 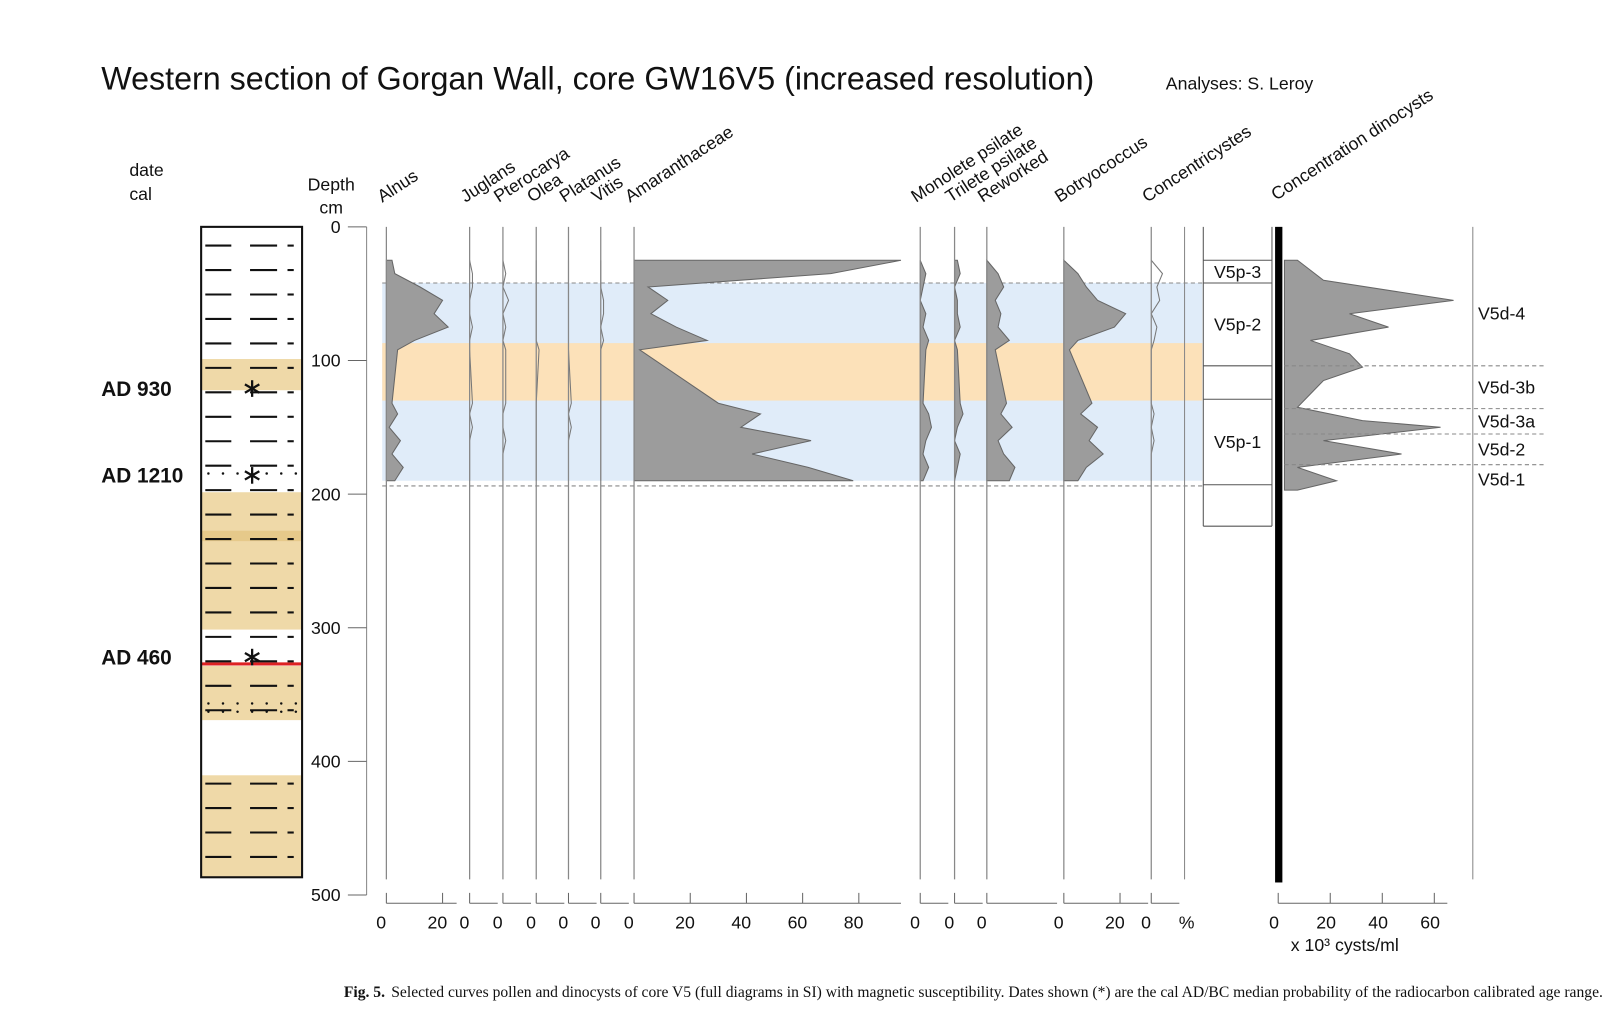 I want to click on y-tick-label: 400, so click(x=326, y=762).